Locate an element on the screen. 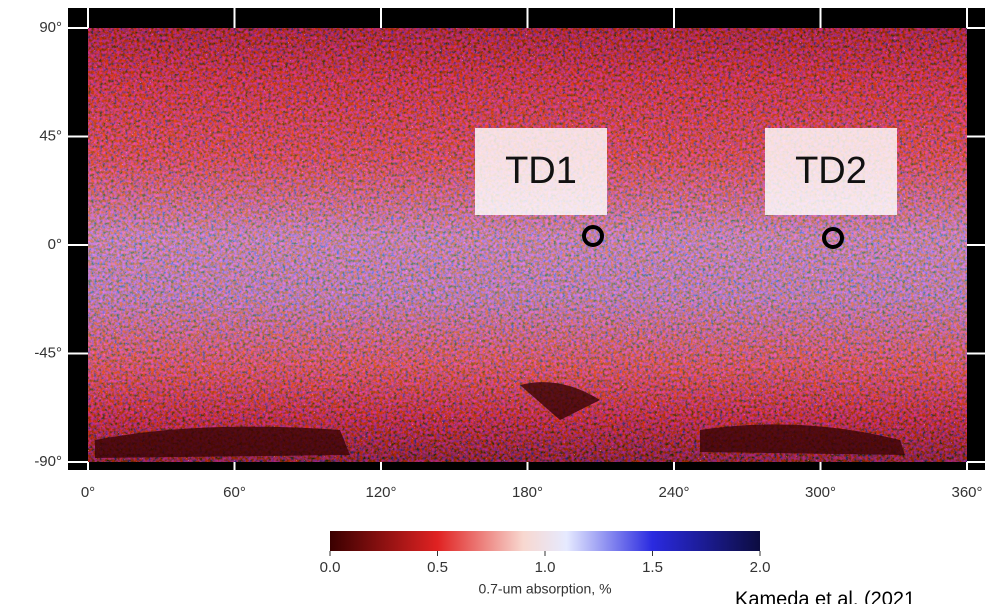  colorbar is located at coordinates (545, 541).